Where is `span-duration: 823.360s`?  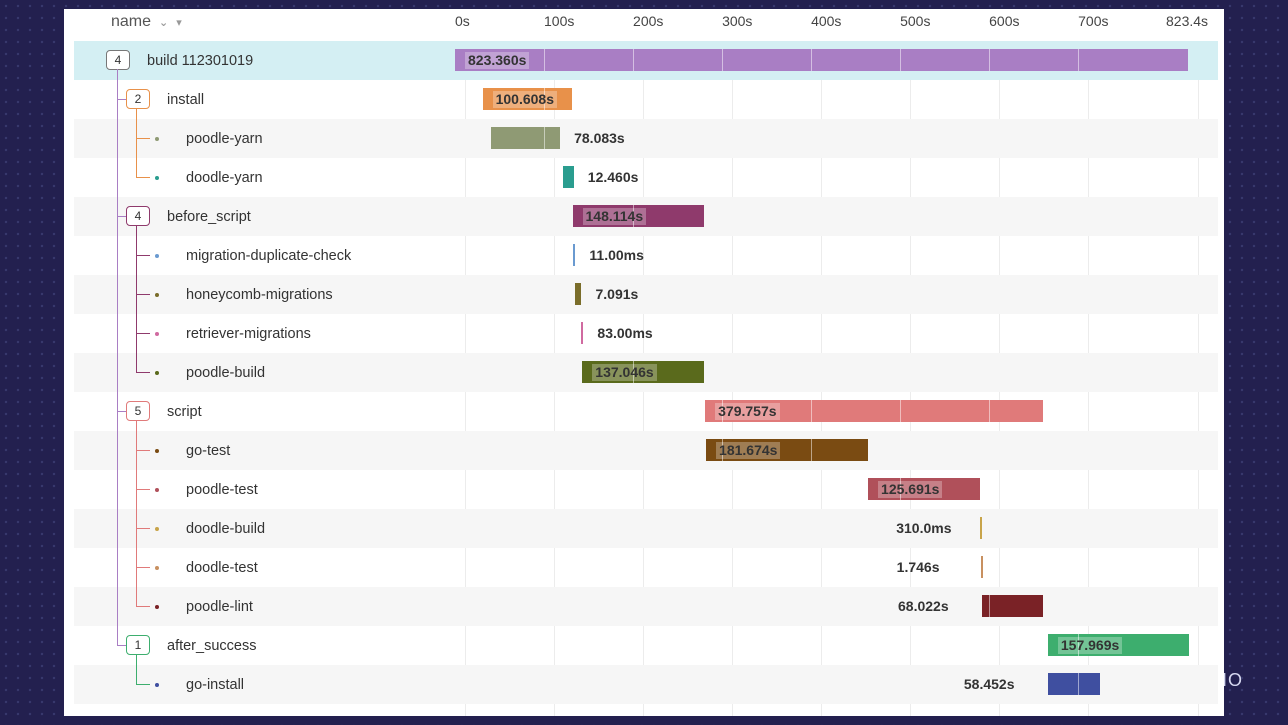 span-duration: 823.360s is located at coordinates (497, 60).